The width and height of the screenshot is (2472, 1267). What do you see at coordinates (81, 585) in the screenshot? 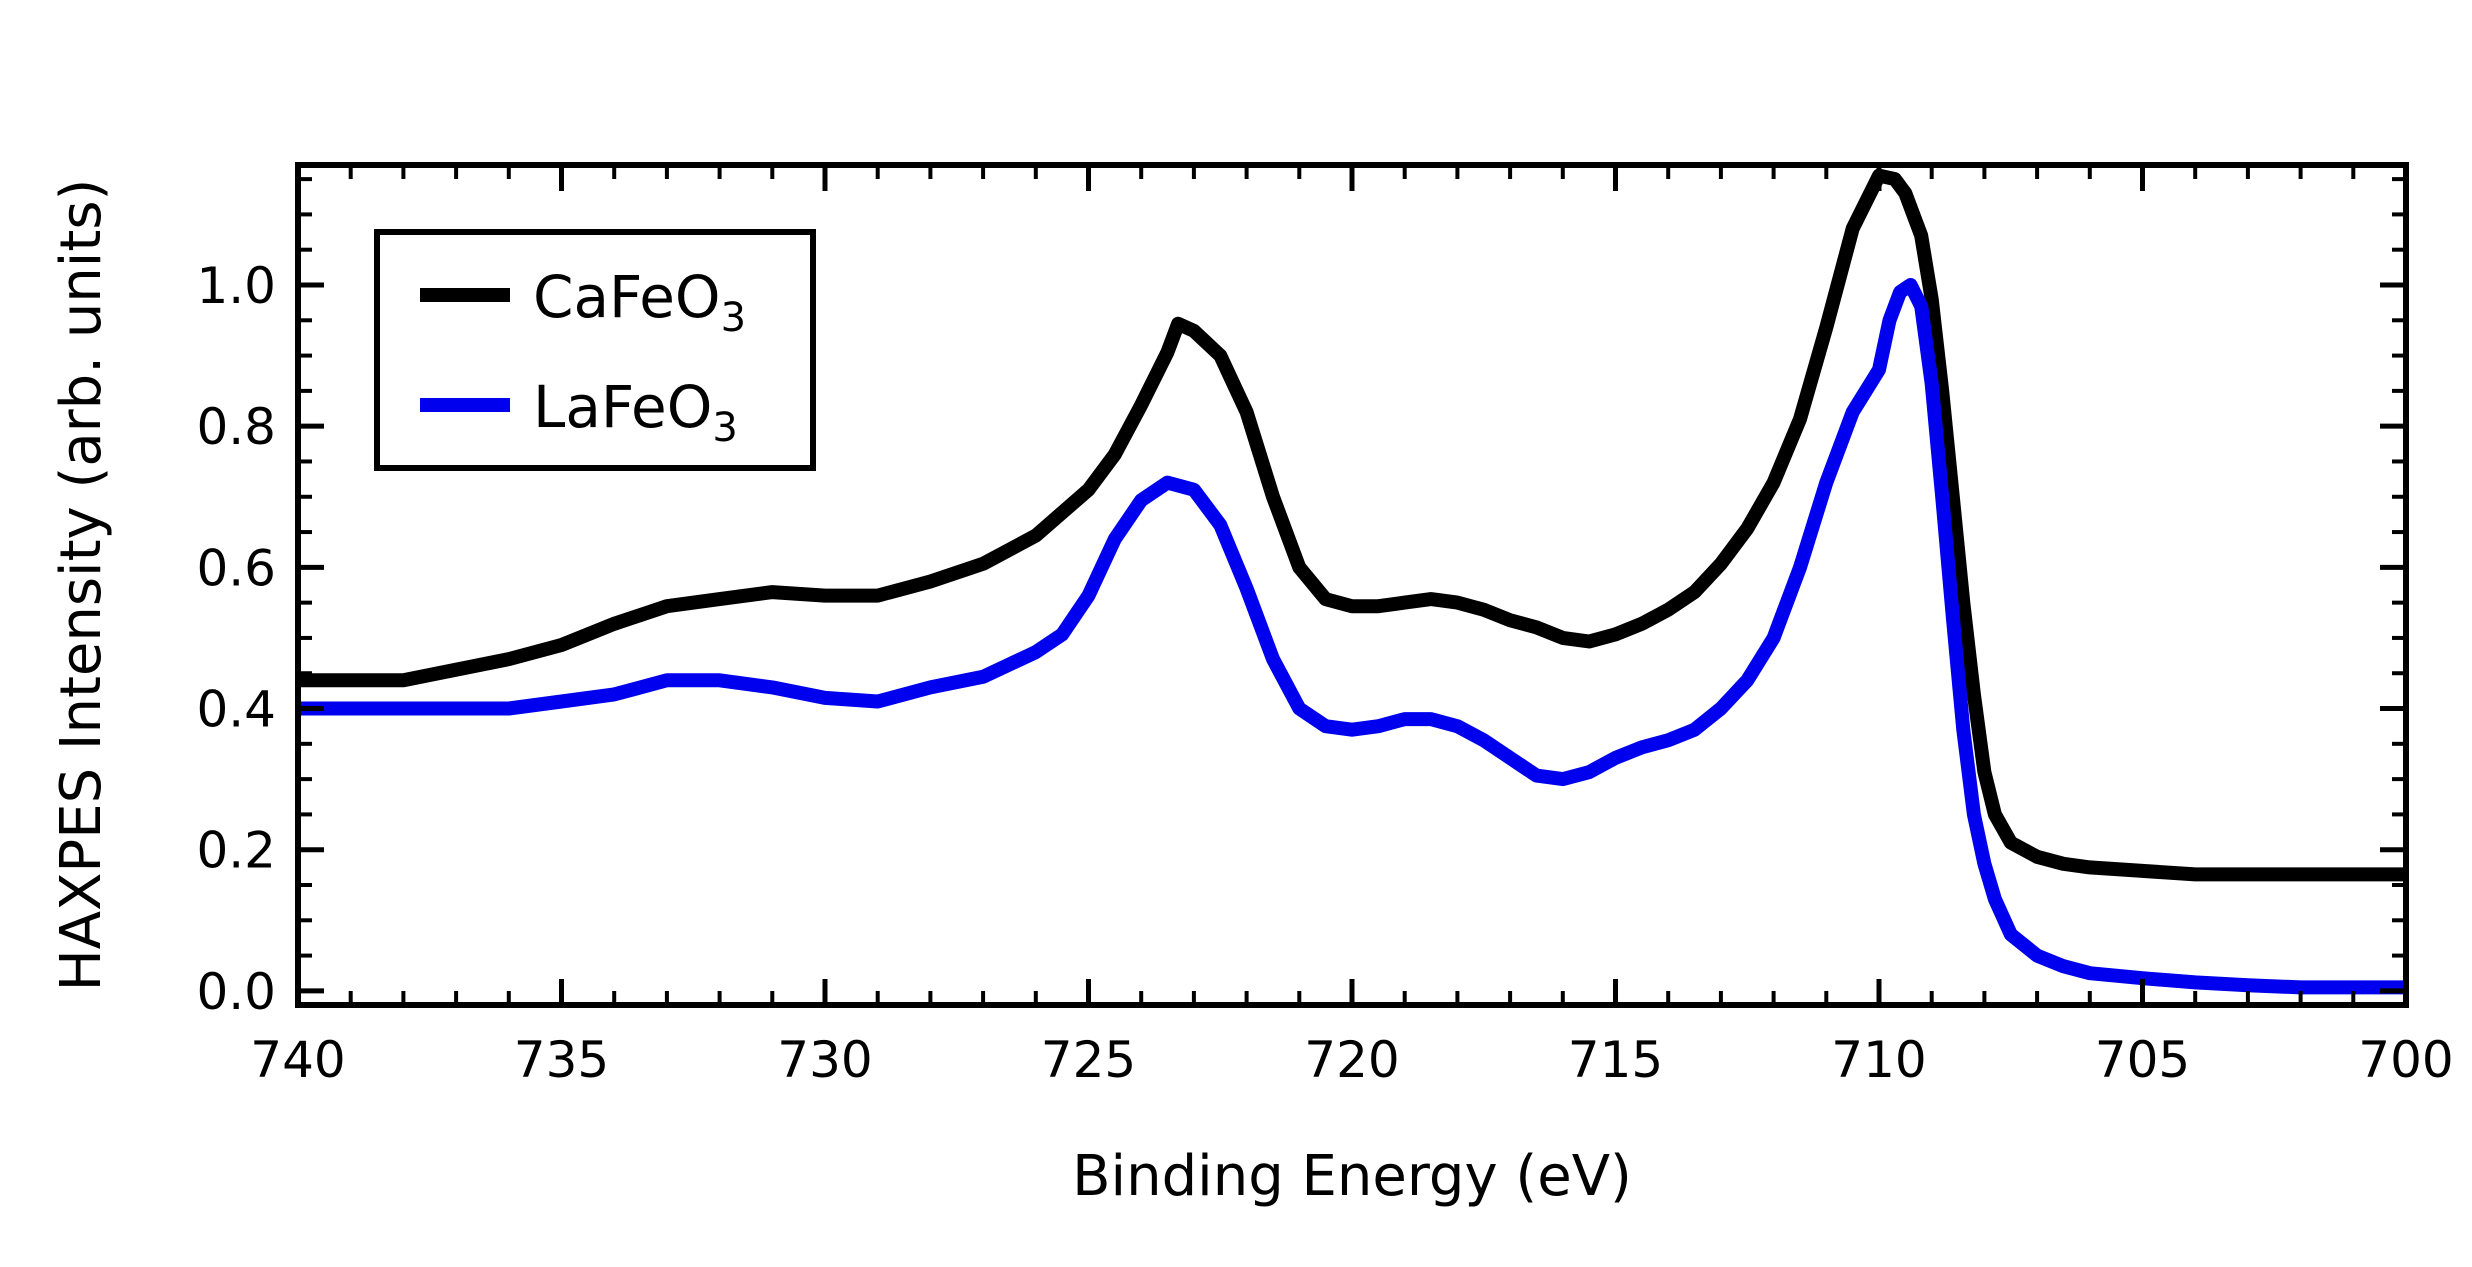
I see `y-axis-title: HAXPES Intensity (arb. units)` at bounding box center [81, 585].